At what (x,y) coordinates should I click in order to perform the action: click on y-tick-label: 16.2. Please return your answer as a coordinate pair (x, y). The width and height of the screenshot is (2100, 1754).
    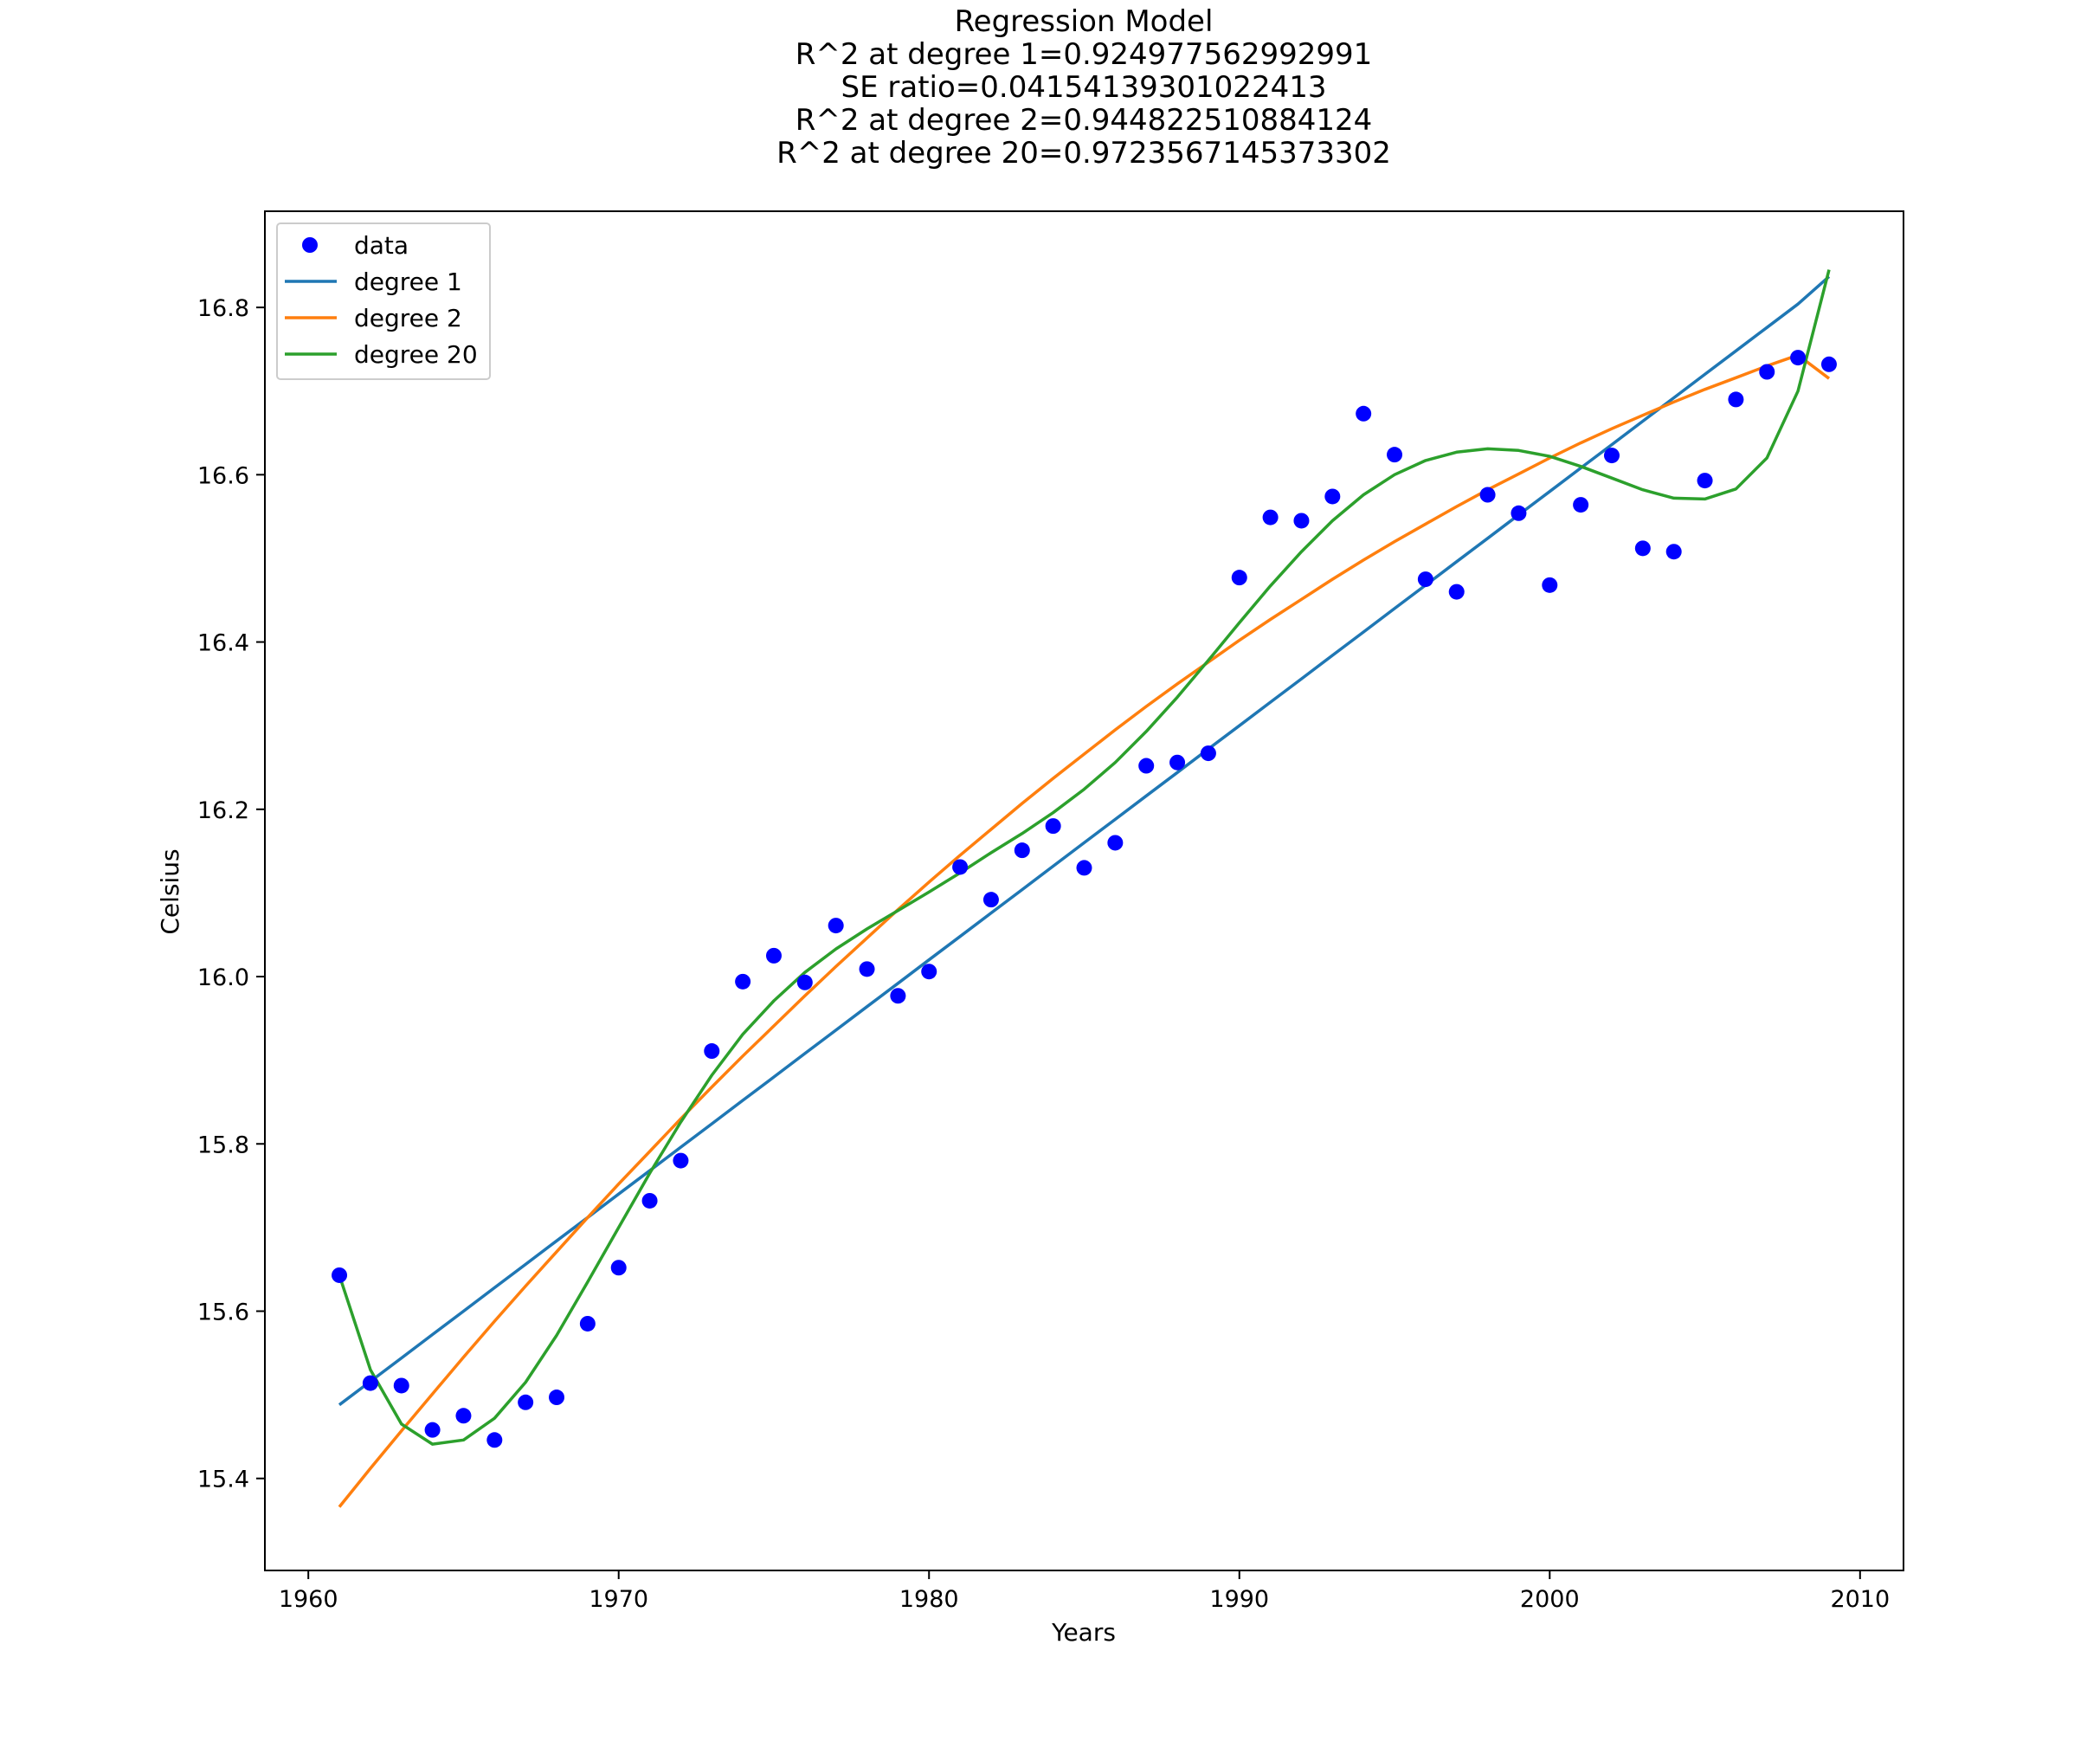
    Looking at the image, I should click on (223, 811).